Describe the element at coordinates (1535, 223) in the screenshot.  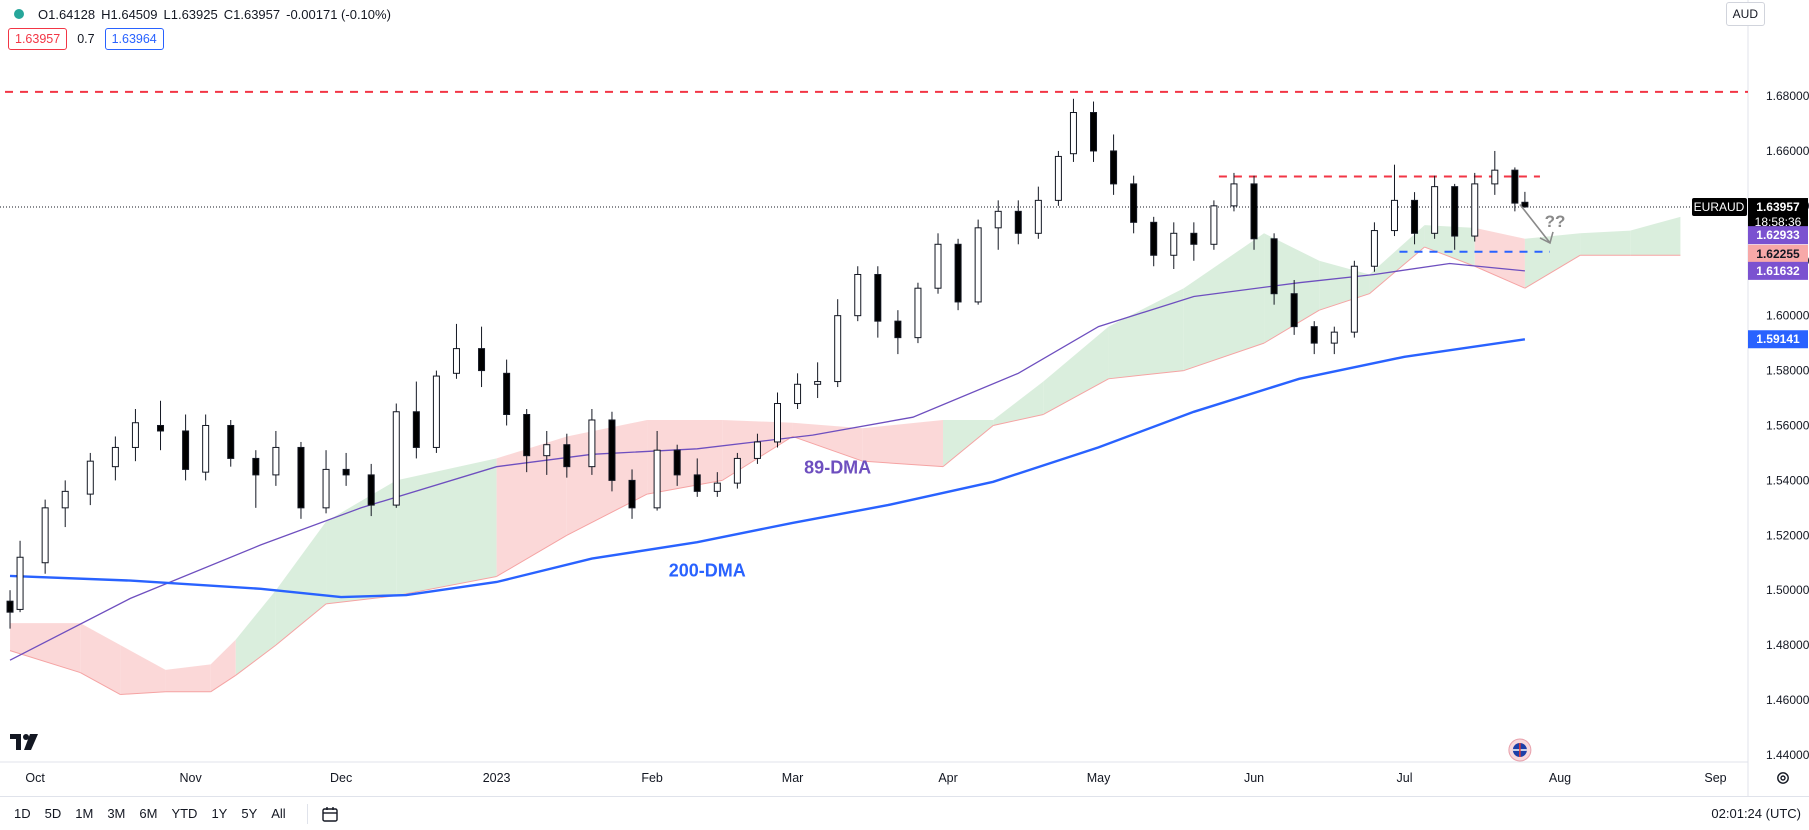
I see `projection-arrow` at that location.